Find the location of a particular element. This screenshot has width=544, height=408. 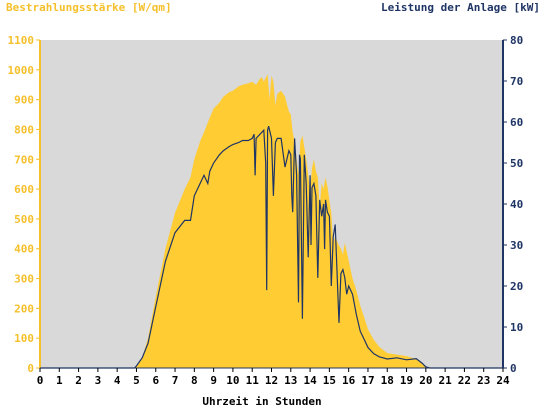

x-tick-label: 16 is located at coordinates (349, 380).